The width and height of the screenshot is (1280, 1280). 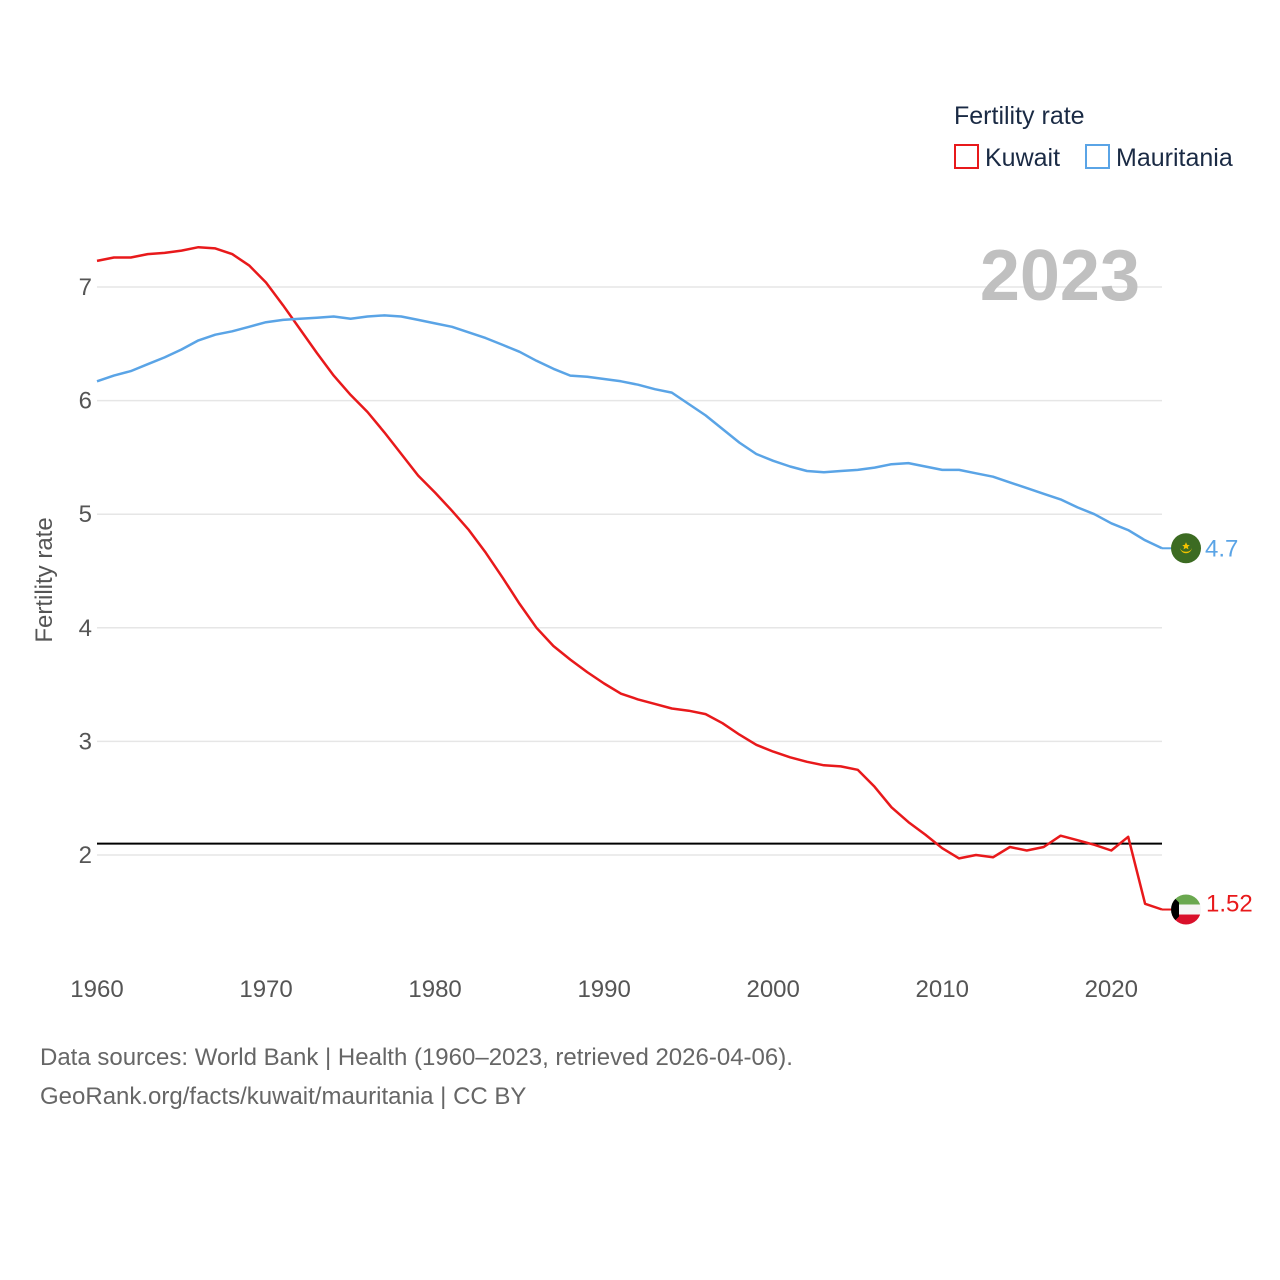 I want to click on kuwait-flag-red, so click(x=1186, y=919).